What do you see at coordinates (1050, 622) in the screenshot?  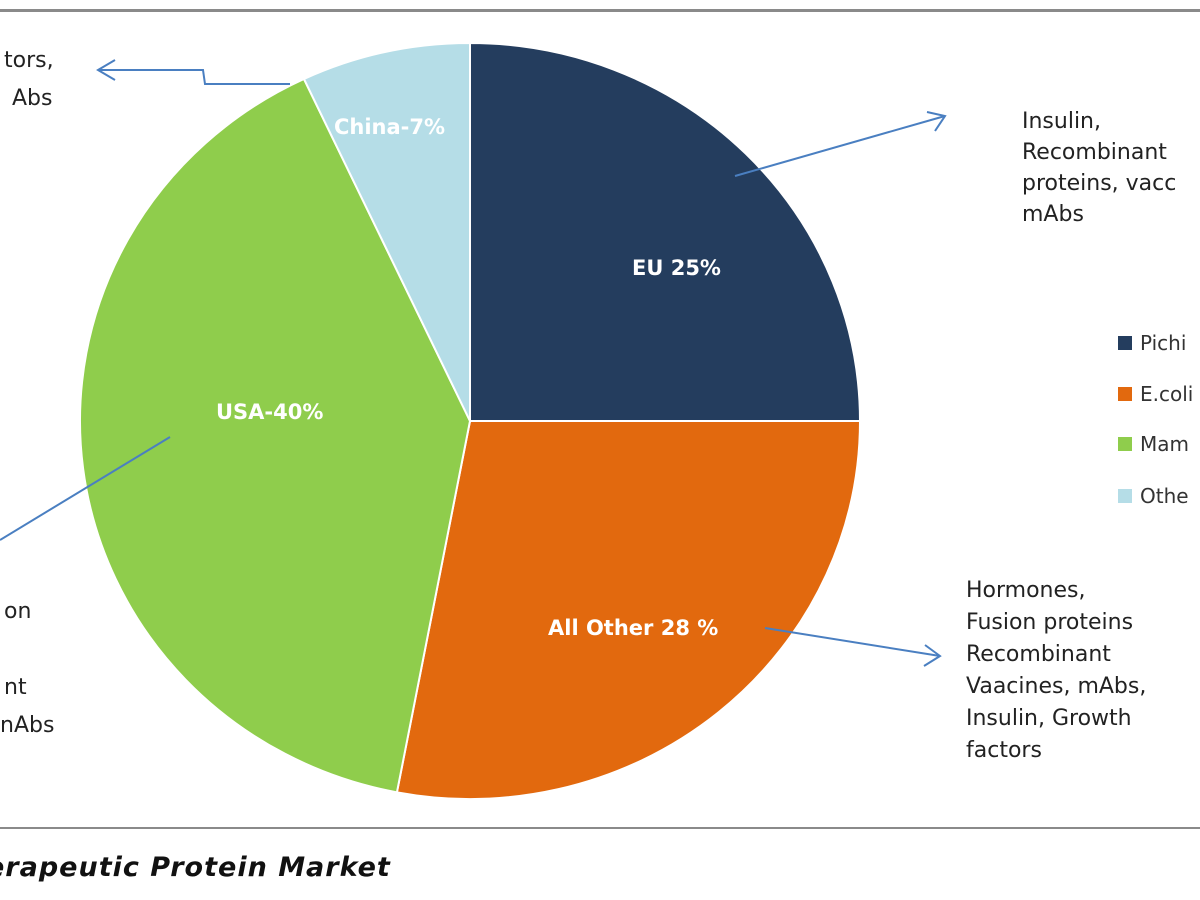 I see `annotation-line: Fusion proteins` at bounding box center [1050, 622].